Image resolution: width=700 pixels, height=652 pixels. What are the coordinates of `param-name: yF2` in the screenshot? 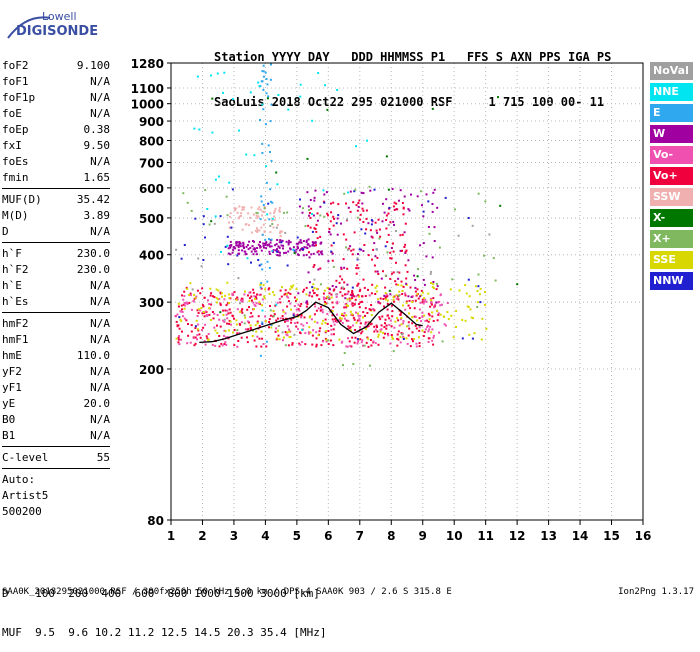 It's located at (12, 371).